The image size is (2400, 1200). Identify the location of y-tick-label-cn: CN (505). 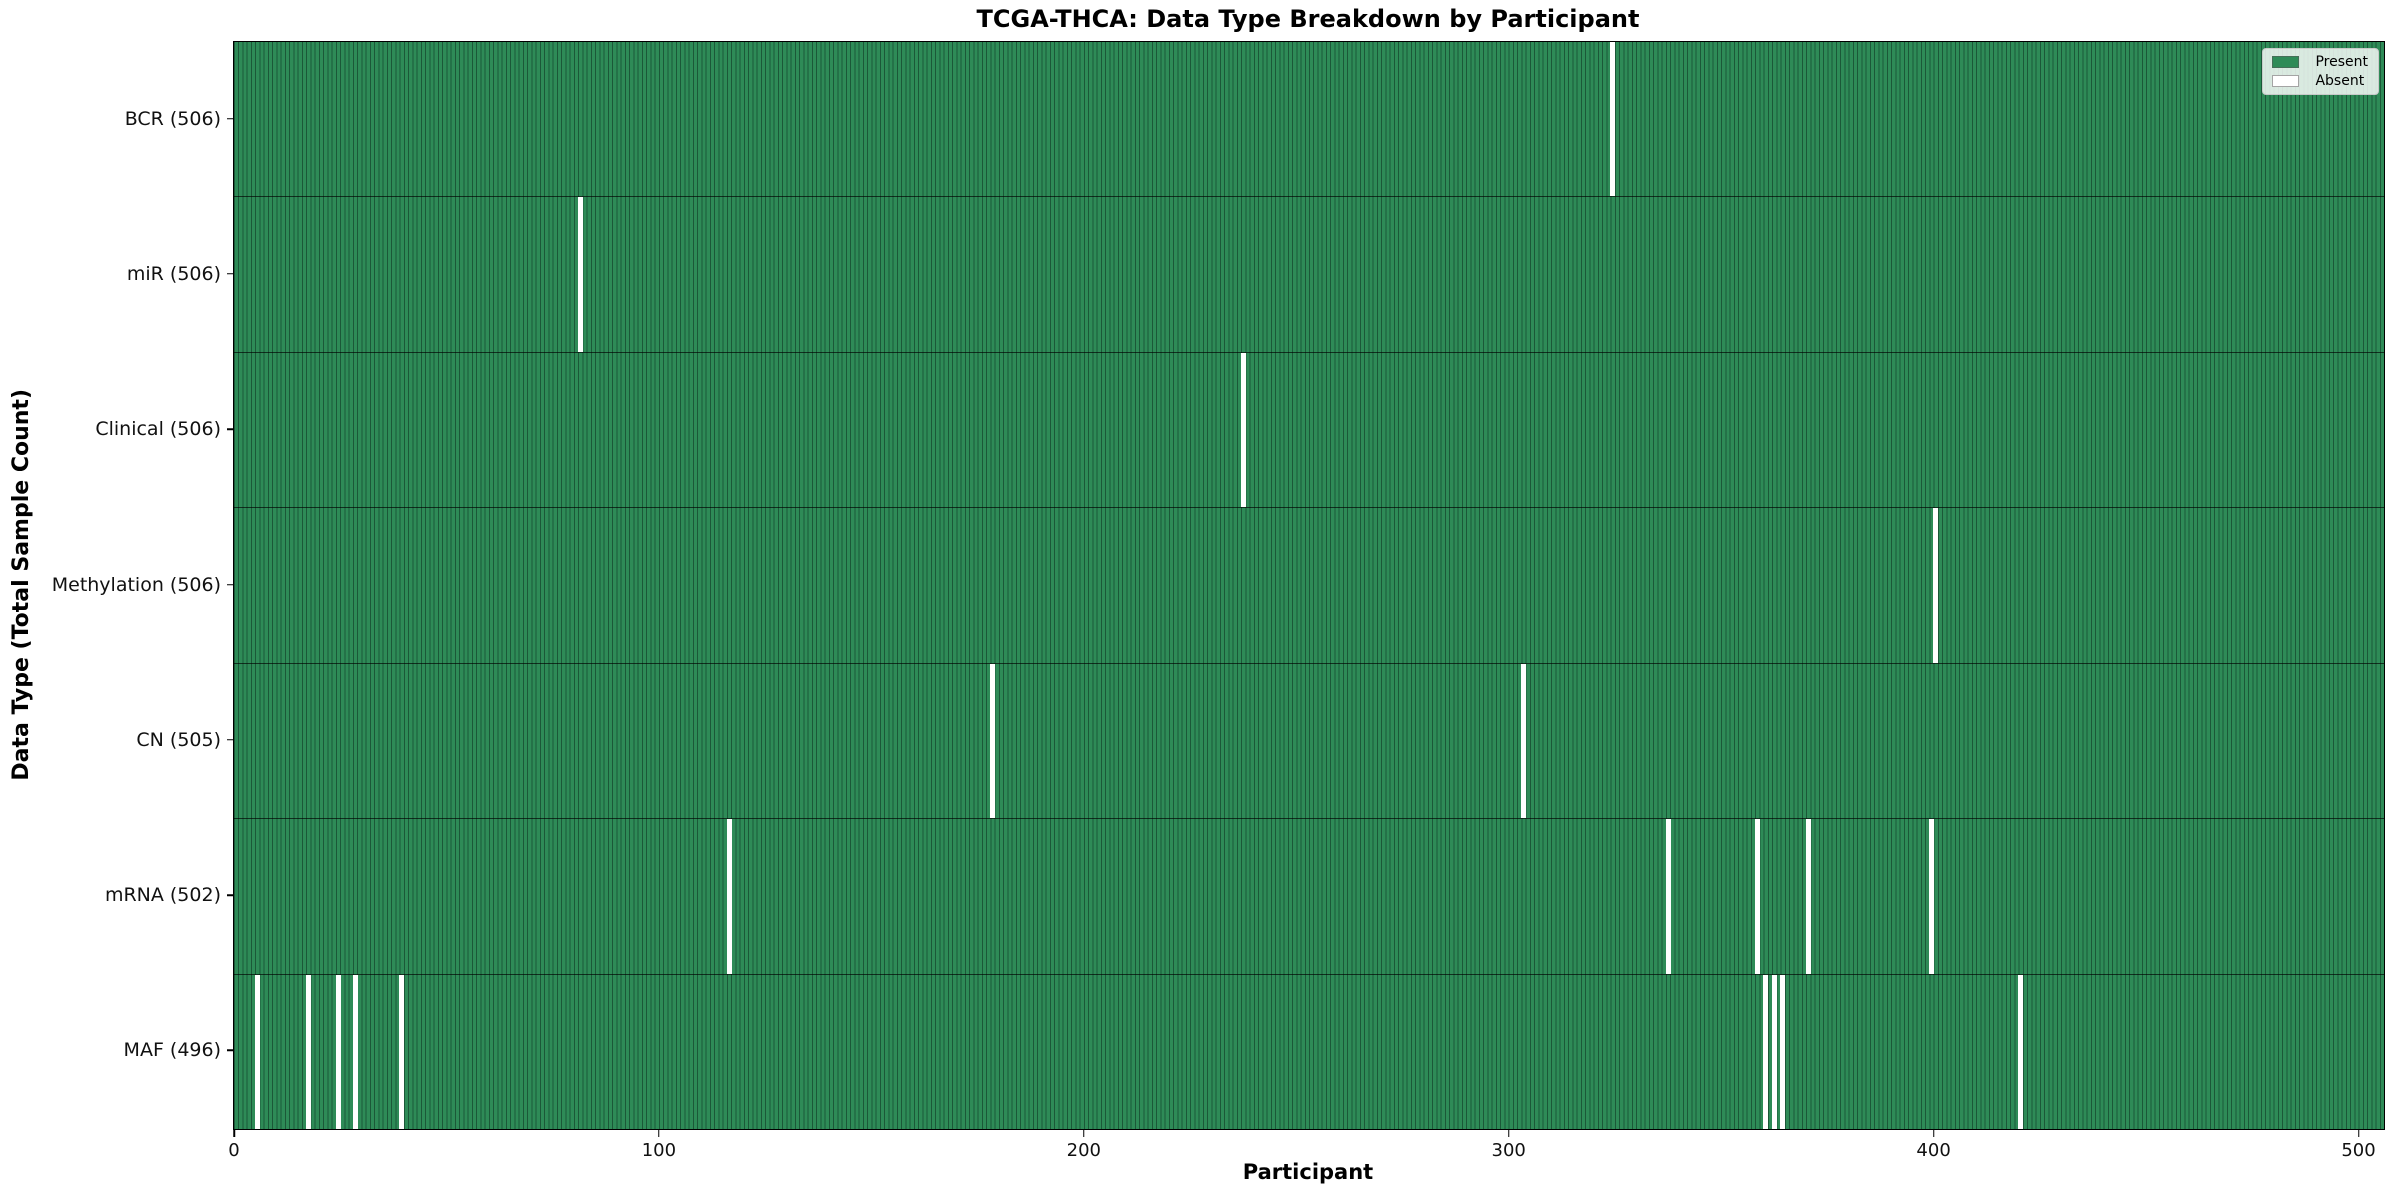
(178, 739).